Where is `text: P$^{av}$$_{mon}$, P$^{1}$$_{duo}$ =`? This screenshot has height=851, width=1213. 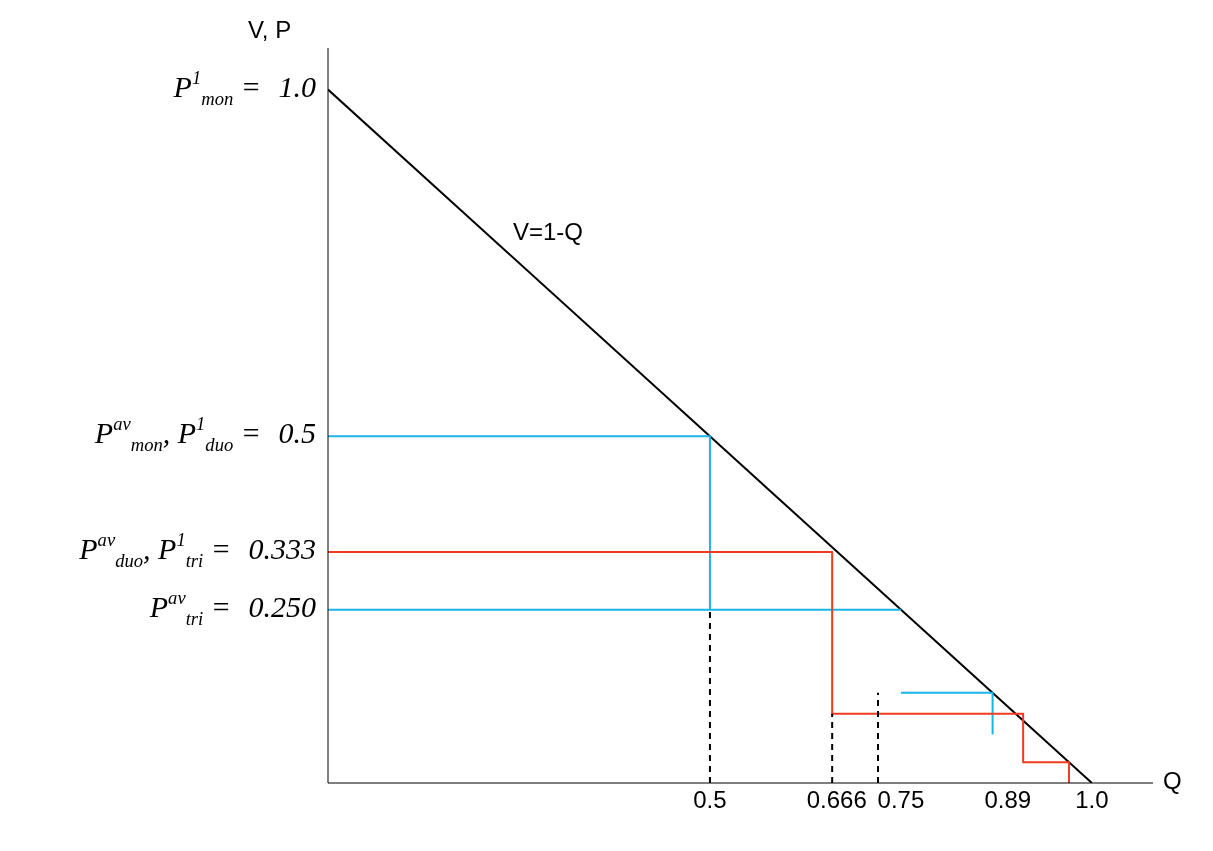 text: P$^{av}$$_{mon}$, P$^{1}$$_{duo}$ = is located at coordinates (177, 434).